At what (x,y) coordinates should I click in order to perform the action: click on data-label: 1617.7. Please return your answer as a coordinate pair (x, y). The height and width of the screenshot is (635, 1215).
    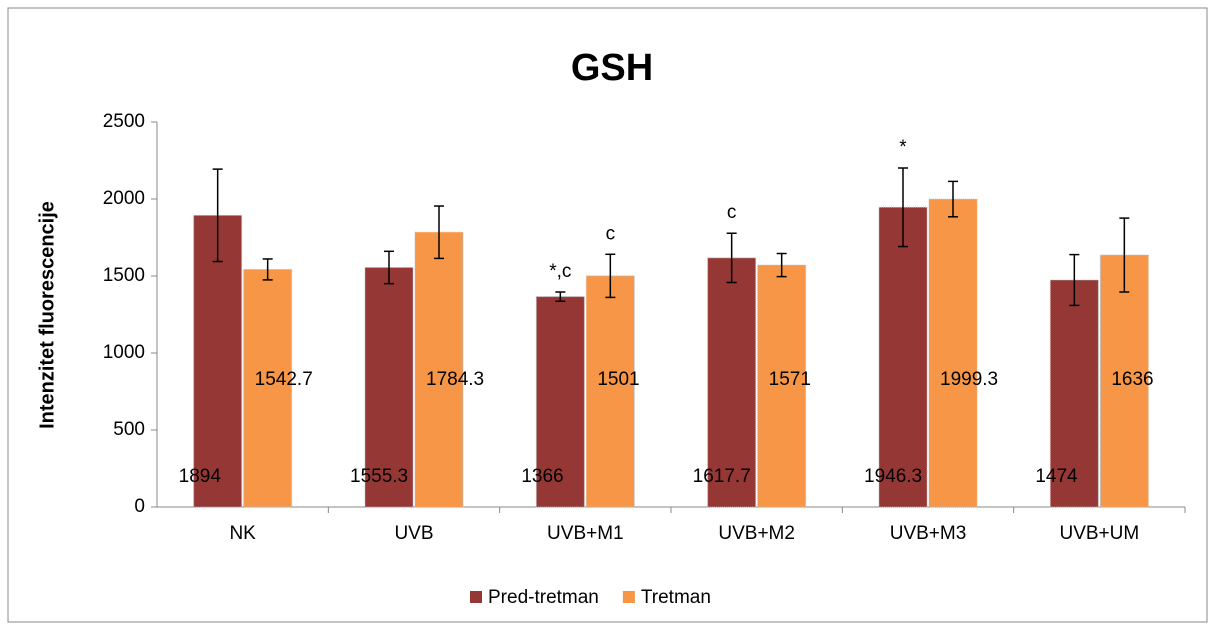
    Looking at the image, I should click on (722, 476).